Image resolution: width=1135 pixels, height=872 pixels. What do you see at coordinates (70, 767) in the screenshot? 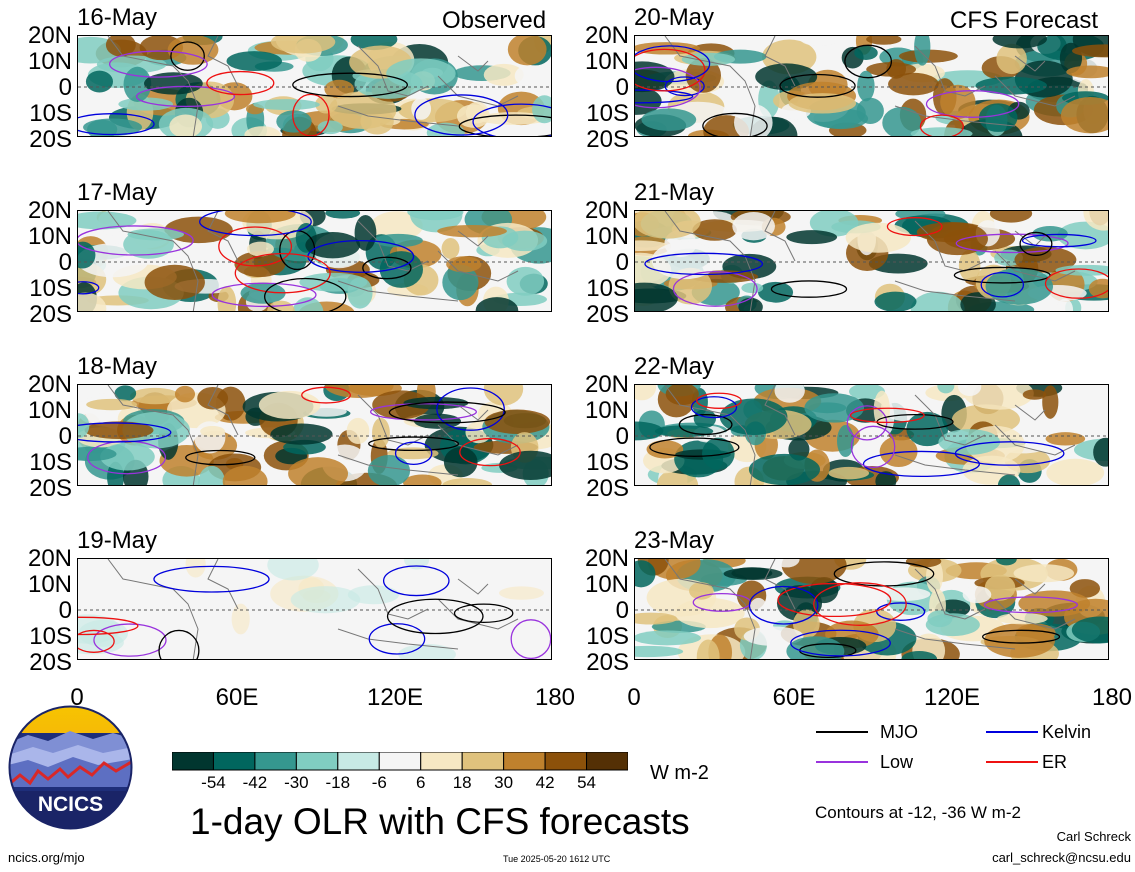
I see `ncics-logo: NCICS` at bounding box center [70, 767].